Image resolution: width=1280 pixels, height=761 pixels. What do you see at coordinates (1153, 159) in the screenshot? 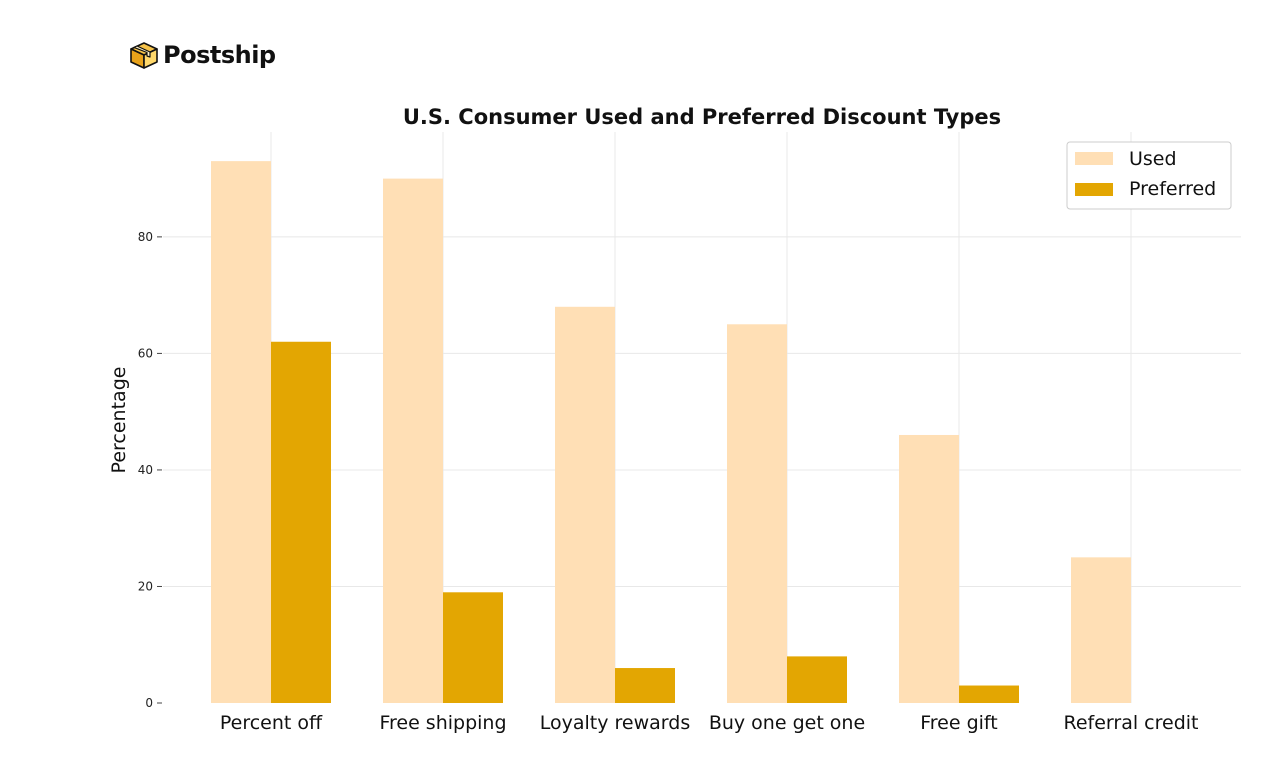
I see `legend-label-used: Used` at bounding box center [1153, 159].